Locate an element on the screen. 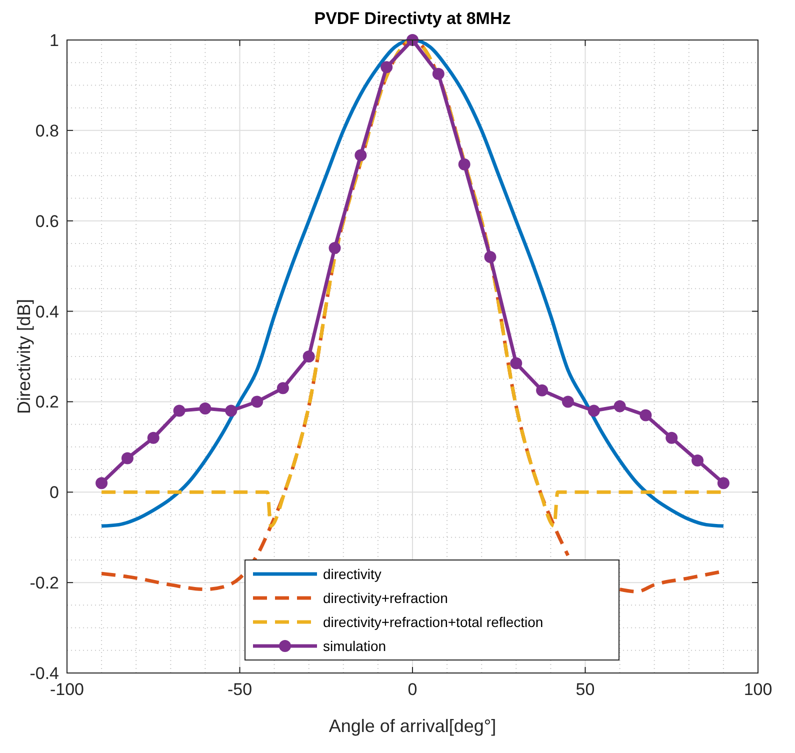  y-axis-title: Directivity [dB] is located at coordinates (24, 356).